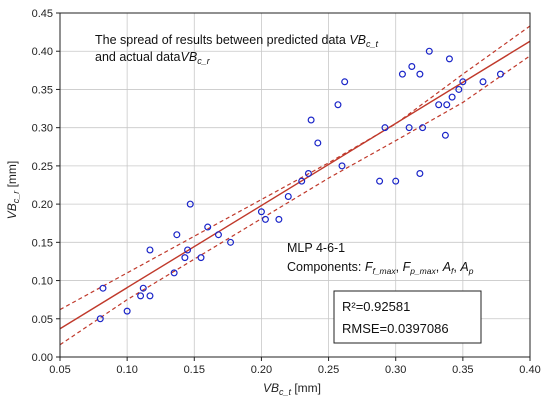 This screenshot has width=550, height=416. What do you see at coordinates (42, 186) in the screenshot?
I see `y-tick-labels: 0.00 0.05 0.10 0.15 0.20 0.25 0.30 0.35 0.40 0.45` at bounding box center [42, 186].